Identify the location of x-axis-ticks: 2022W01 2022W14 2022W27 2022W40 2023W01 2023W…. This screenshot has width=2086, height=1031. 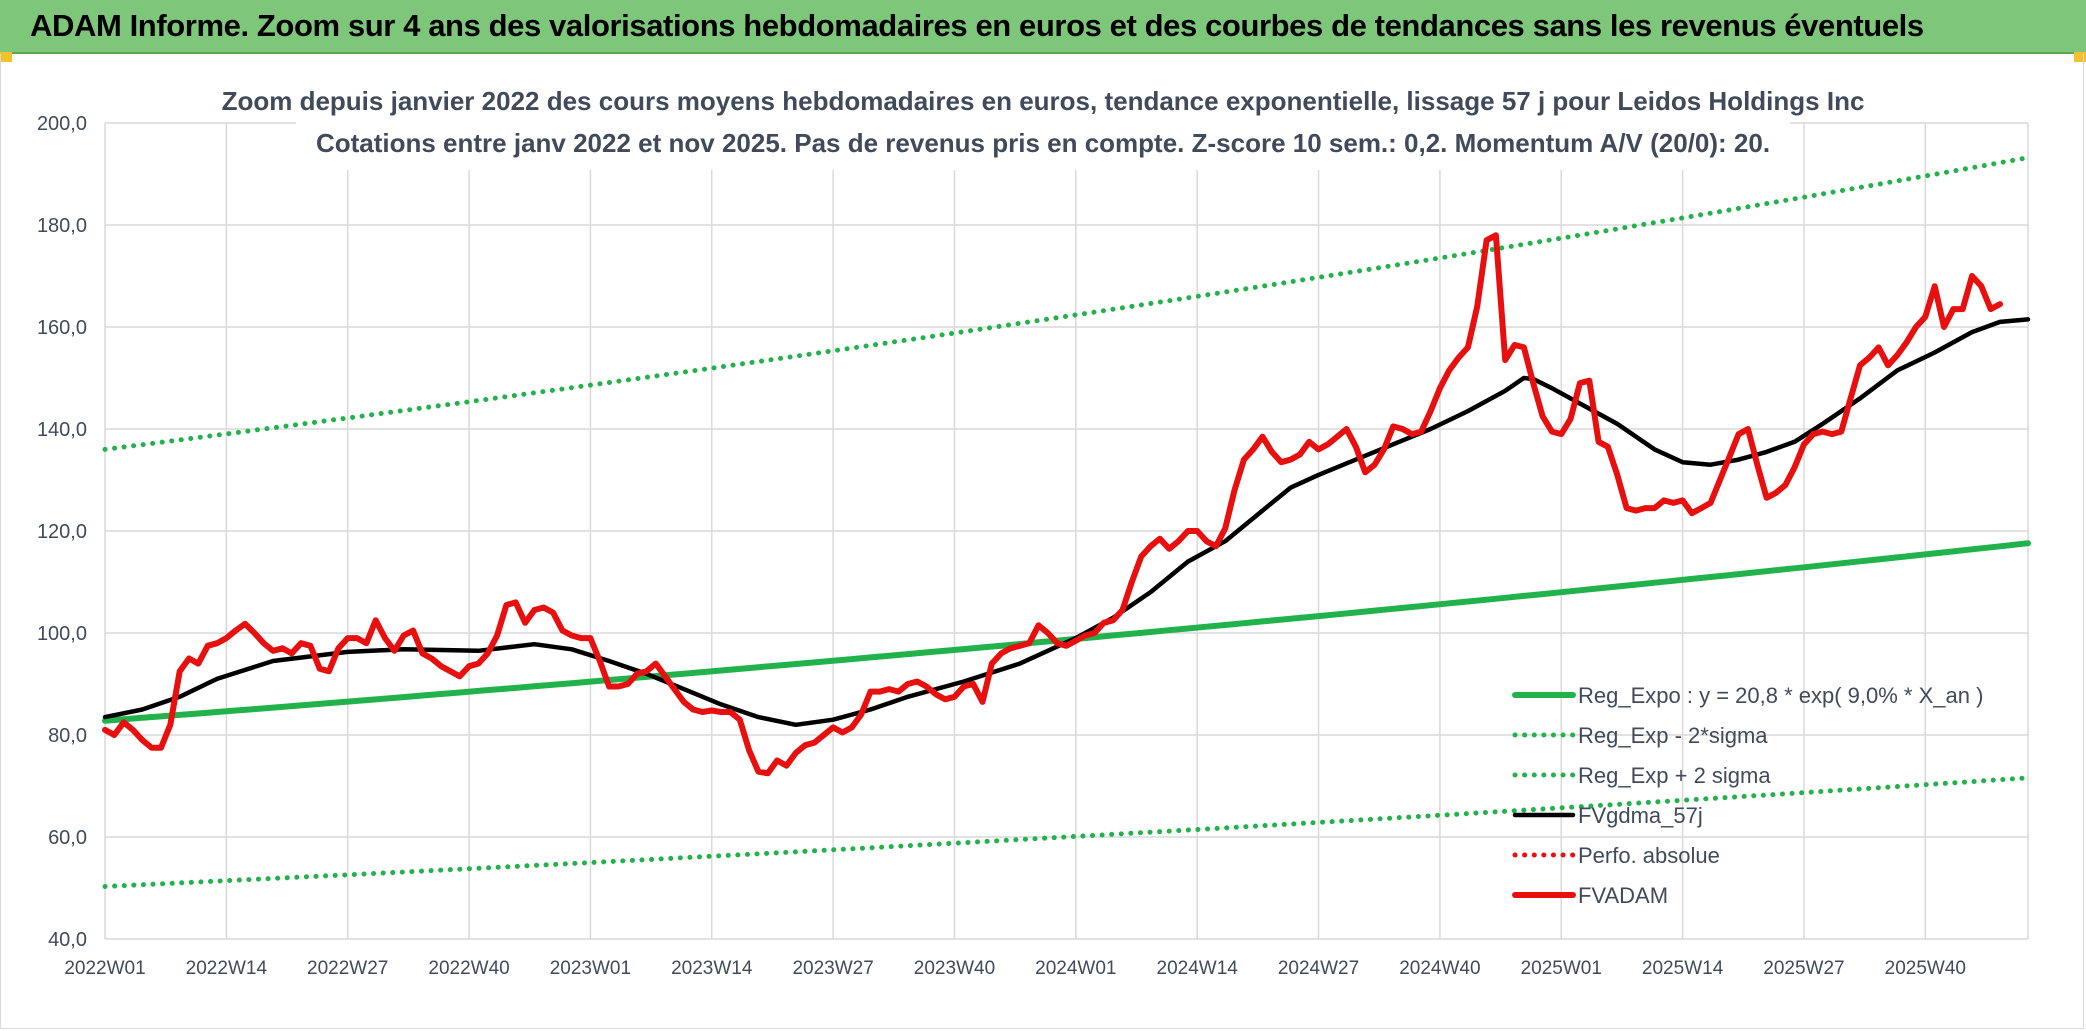
(1015, 968).